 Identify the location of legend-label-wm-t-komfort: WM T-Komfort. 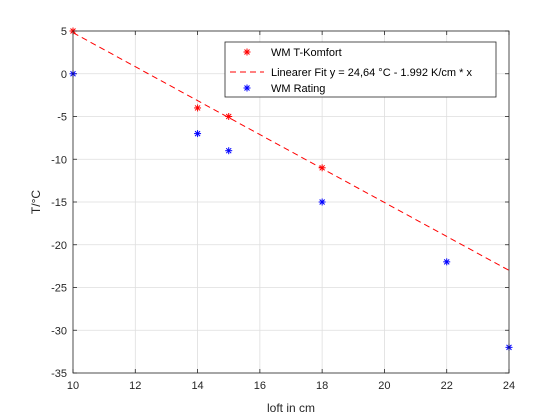
(306, 53).